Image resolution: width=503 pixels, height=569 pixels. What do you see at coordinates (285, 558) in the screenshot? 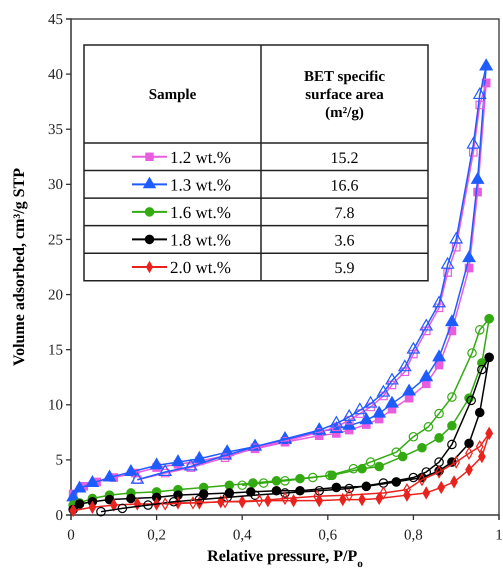
I see `x-axis-title: Relative pressure, P/P$_{o}$` at bounding box center [285, 558].